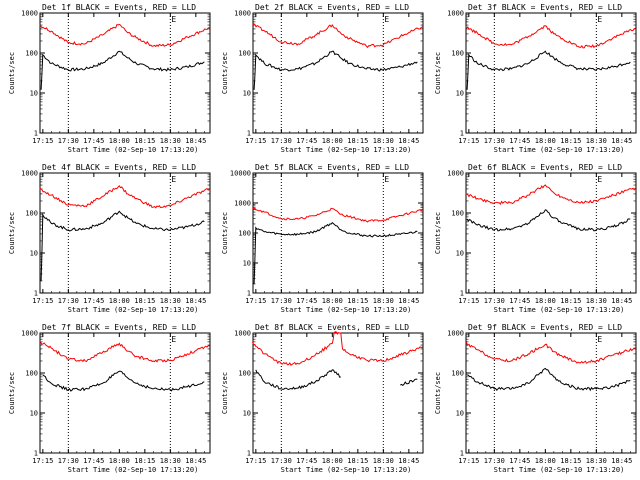 The height and width of the screenshot is (480, 640). Describe the element at coordinates (332, 327) in the screenshot. I see `panel-title: Det 8f BLACK = Events, RED = LLD` at that location.